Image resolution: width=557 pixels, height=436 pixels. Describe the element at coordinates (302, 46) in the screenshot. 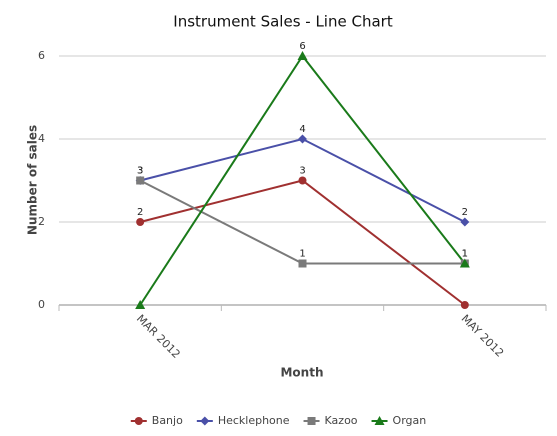

I see `data-label: 6` at that location.